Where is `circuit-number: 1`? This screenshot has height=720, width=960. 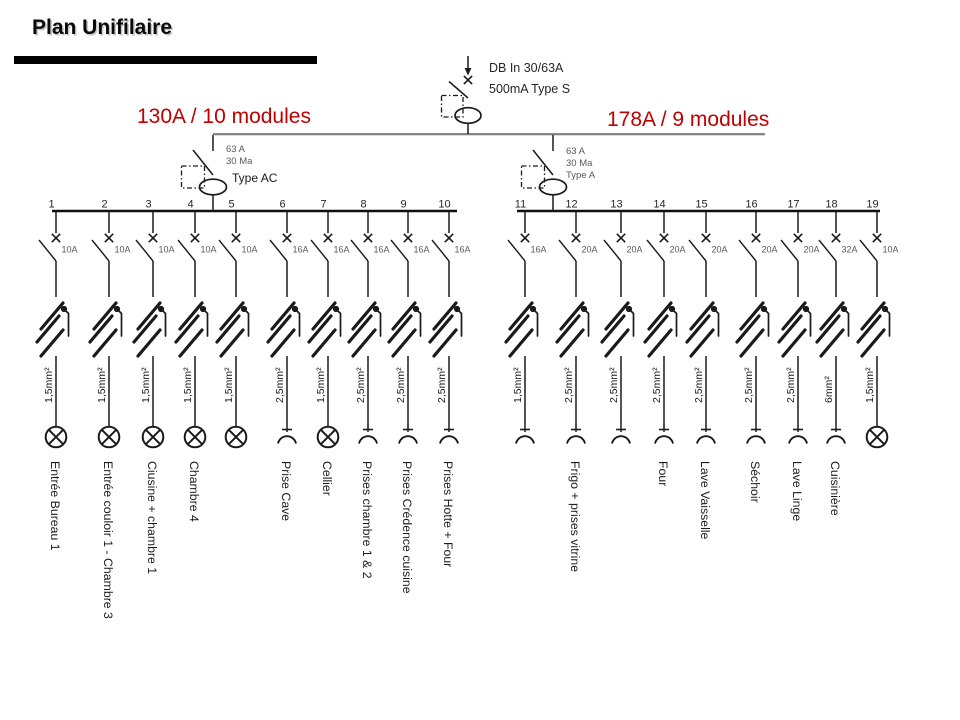
circuit-number: 1 is located at coordinates (51, 205).